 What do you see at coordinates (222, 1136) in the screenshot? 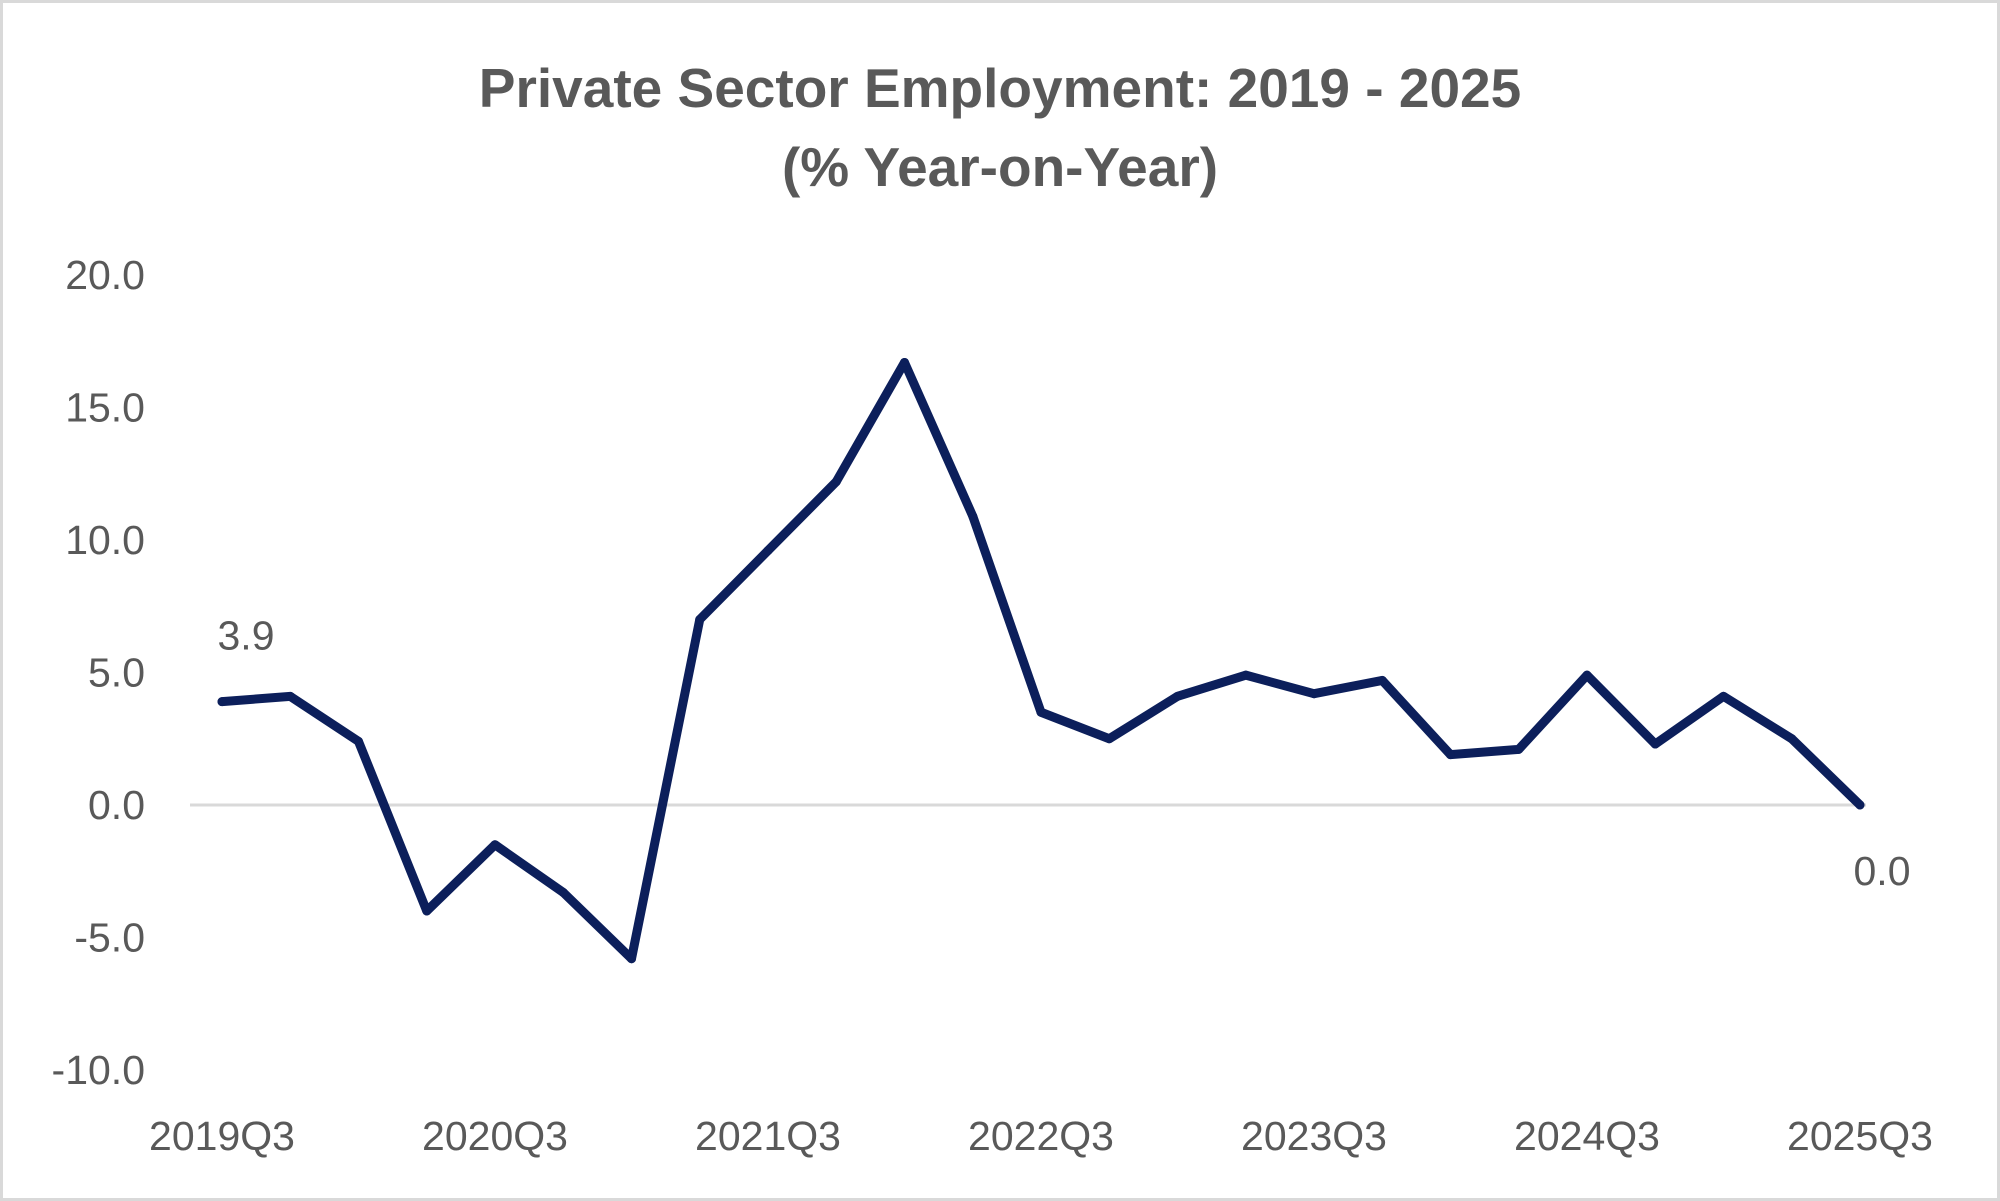
I see `x-tick-label: 2019Q3` at bounding box center [222, 1136].